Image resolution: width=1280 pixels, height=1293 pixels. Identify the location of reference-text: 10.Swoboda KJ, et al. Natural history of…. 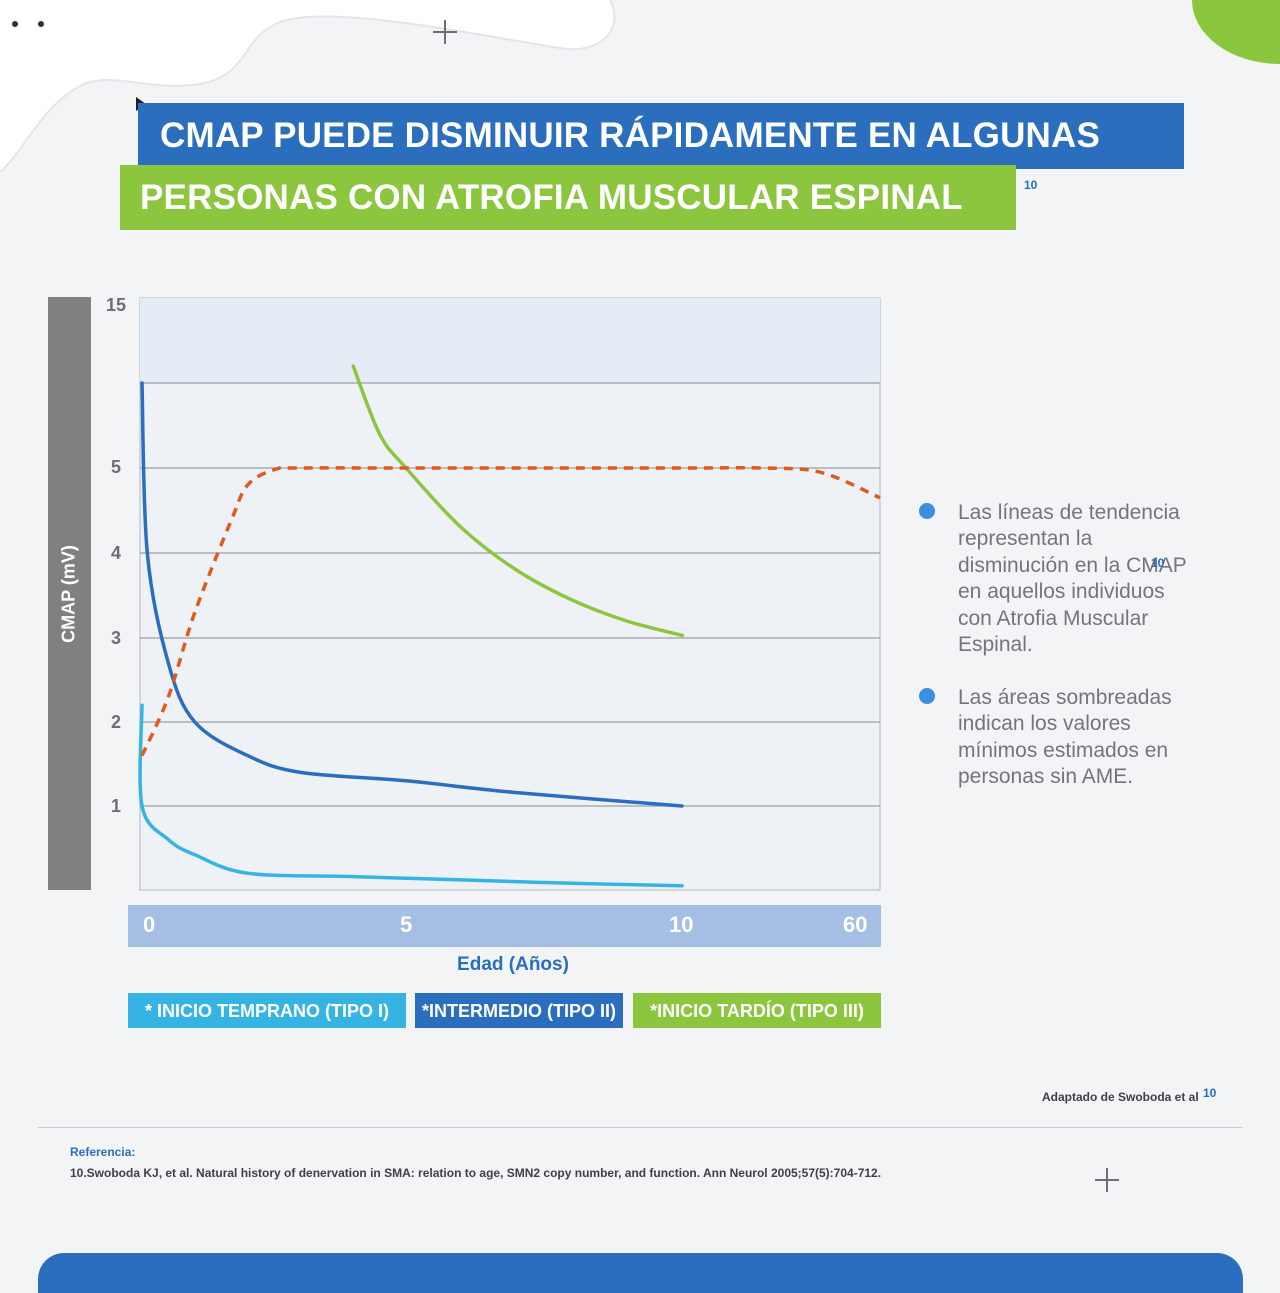
(476, 1173).